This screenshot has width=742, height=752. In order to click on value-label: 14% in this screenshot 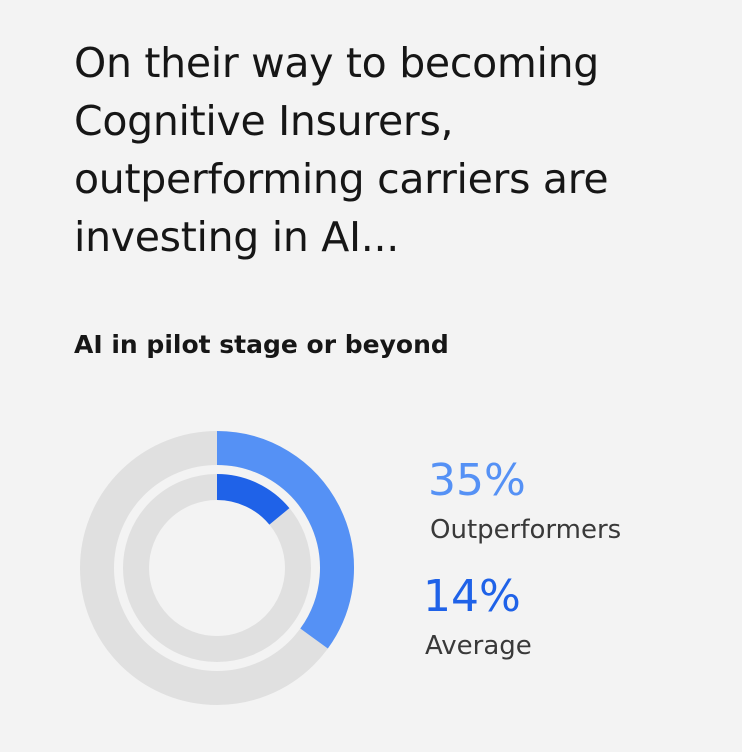, I will do `click(472, 596)`.